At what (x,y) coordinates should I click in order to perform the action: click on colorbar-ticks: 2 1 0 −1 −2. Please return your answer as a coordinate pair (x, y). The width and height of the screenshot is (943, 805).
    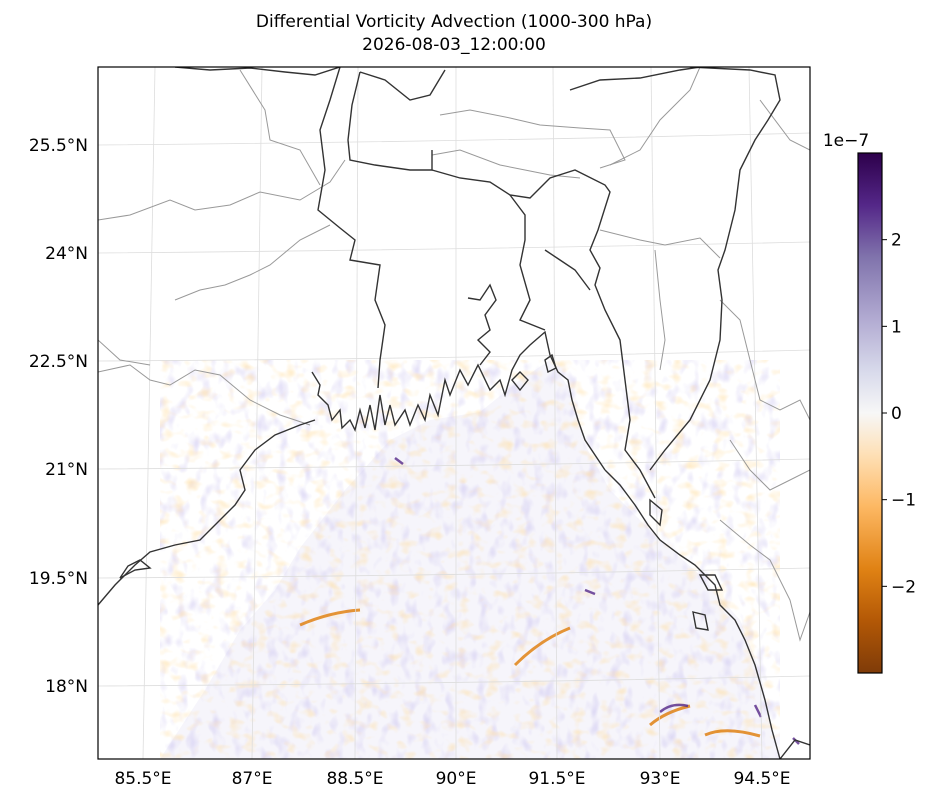
    Looking at the image, I should click on (899, 414).